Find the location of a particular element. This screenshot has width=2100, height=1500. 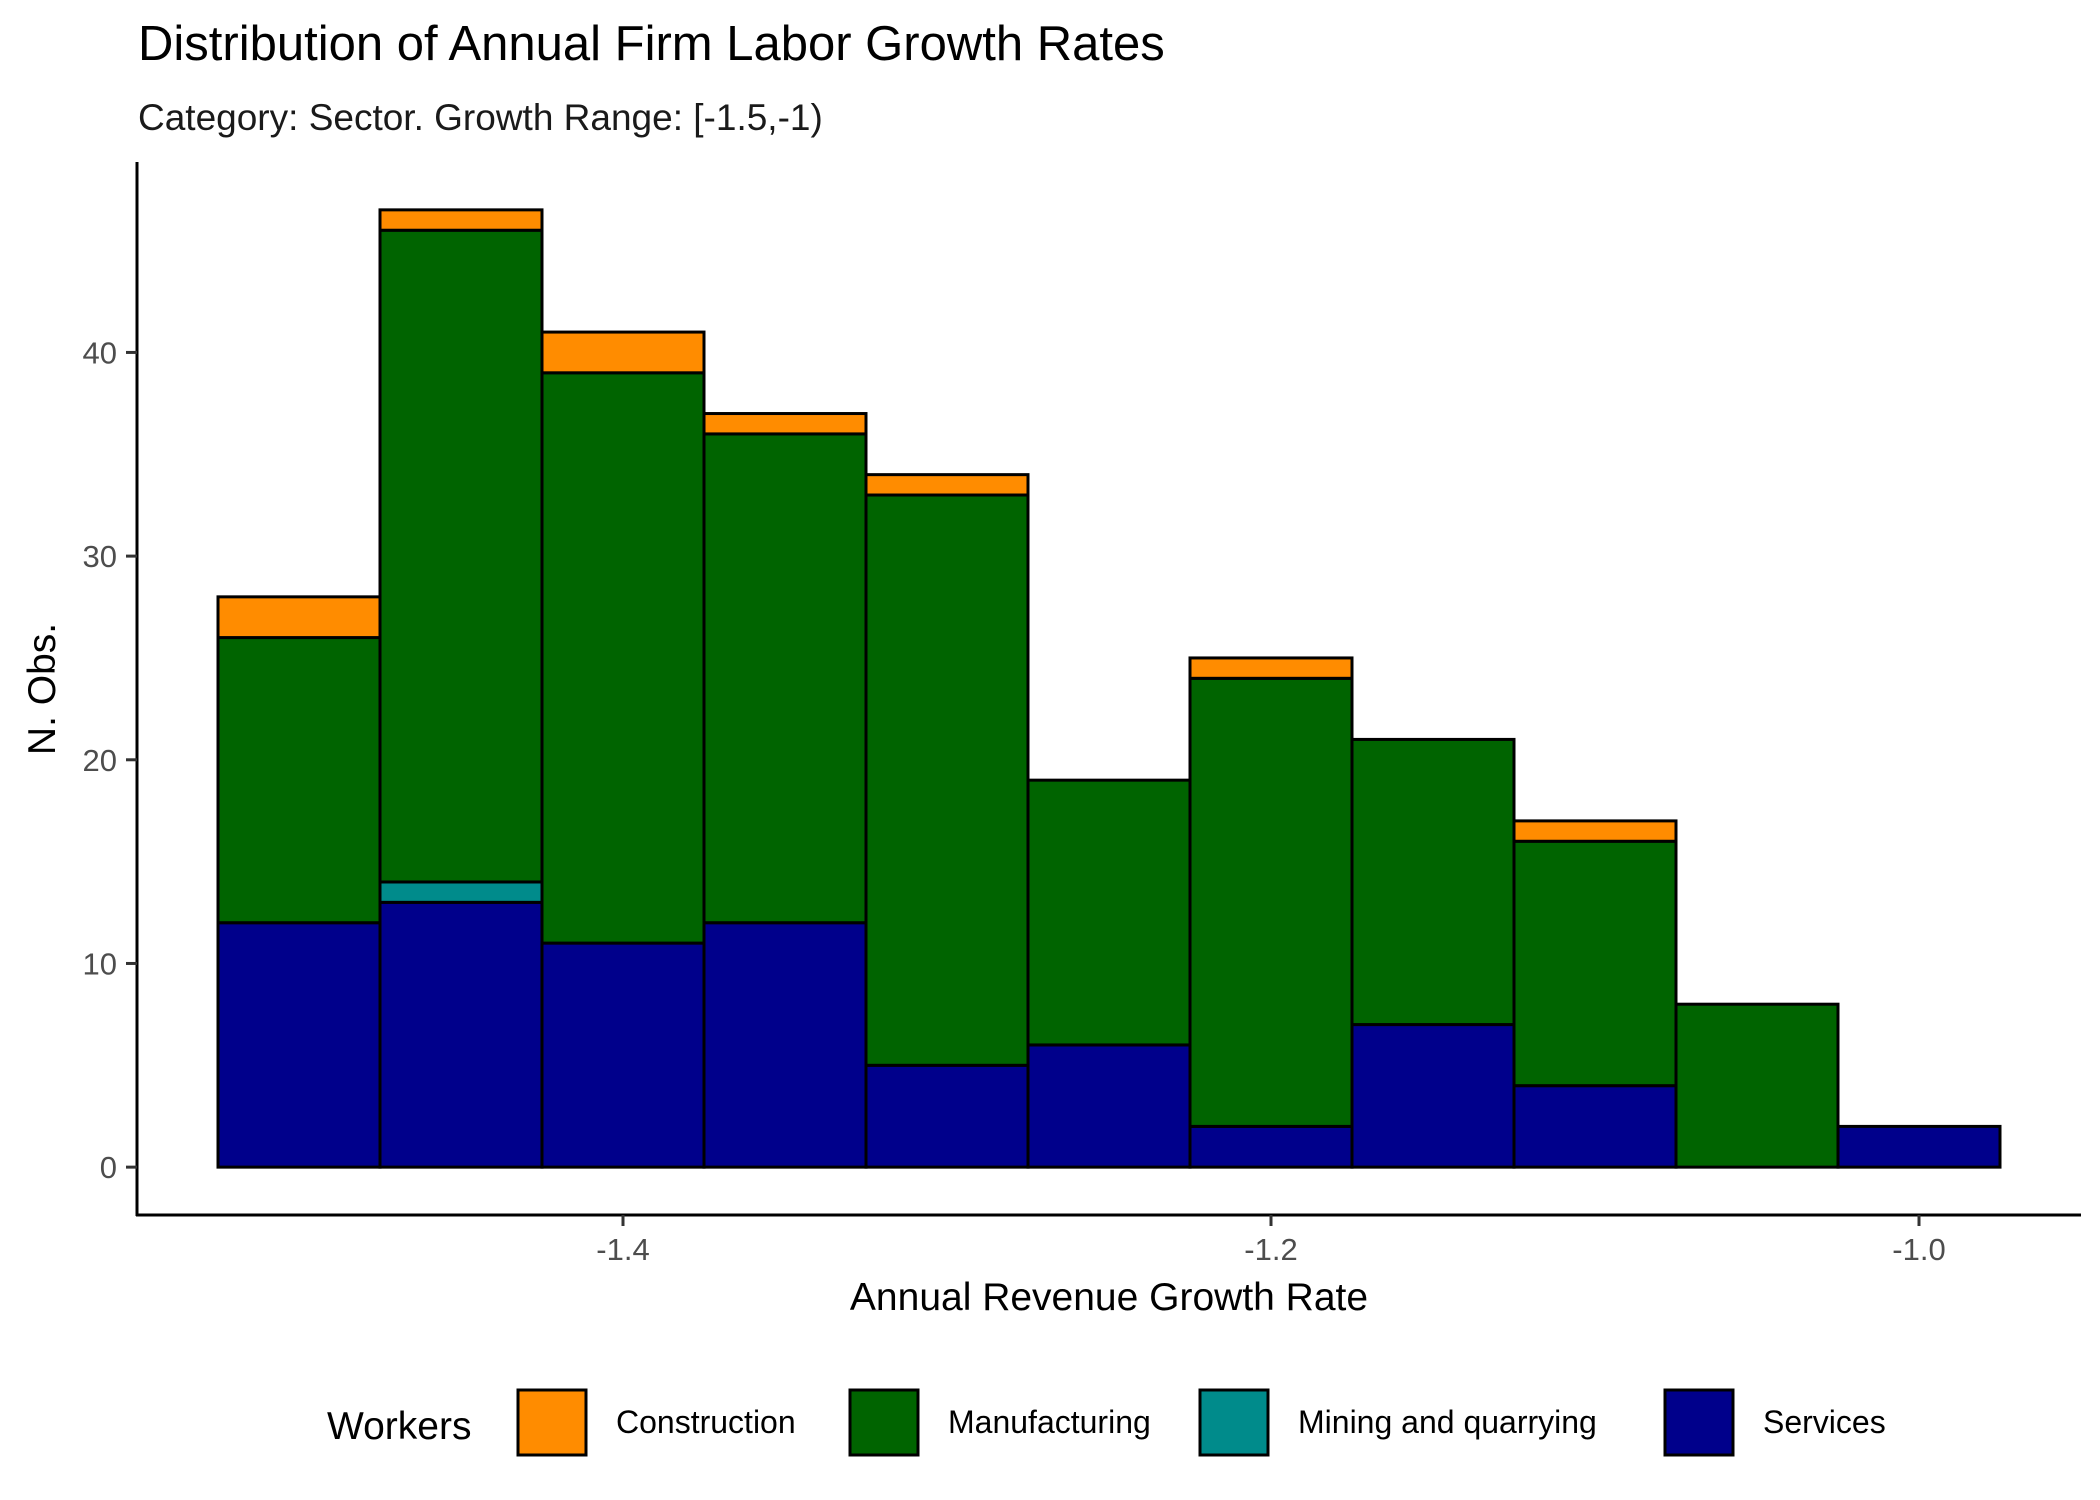

x-ticks: -1.4 -1.2 -1.0 is located at coordinates (1271, 1241).